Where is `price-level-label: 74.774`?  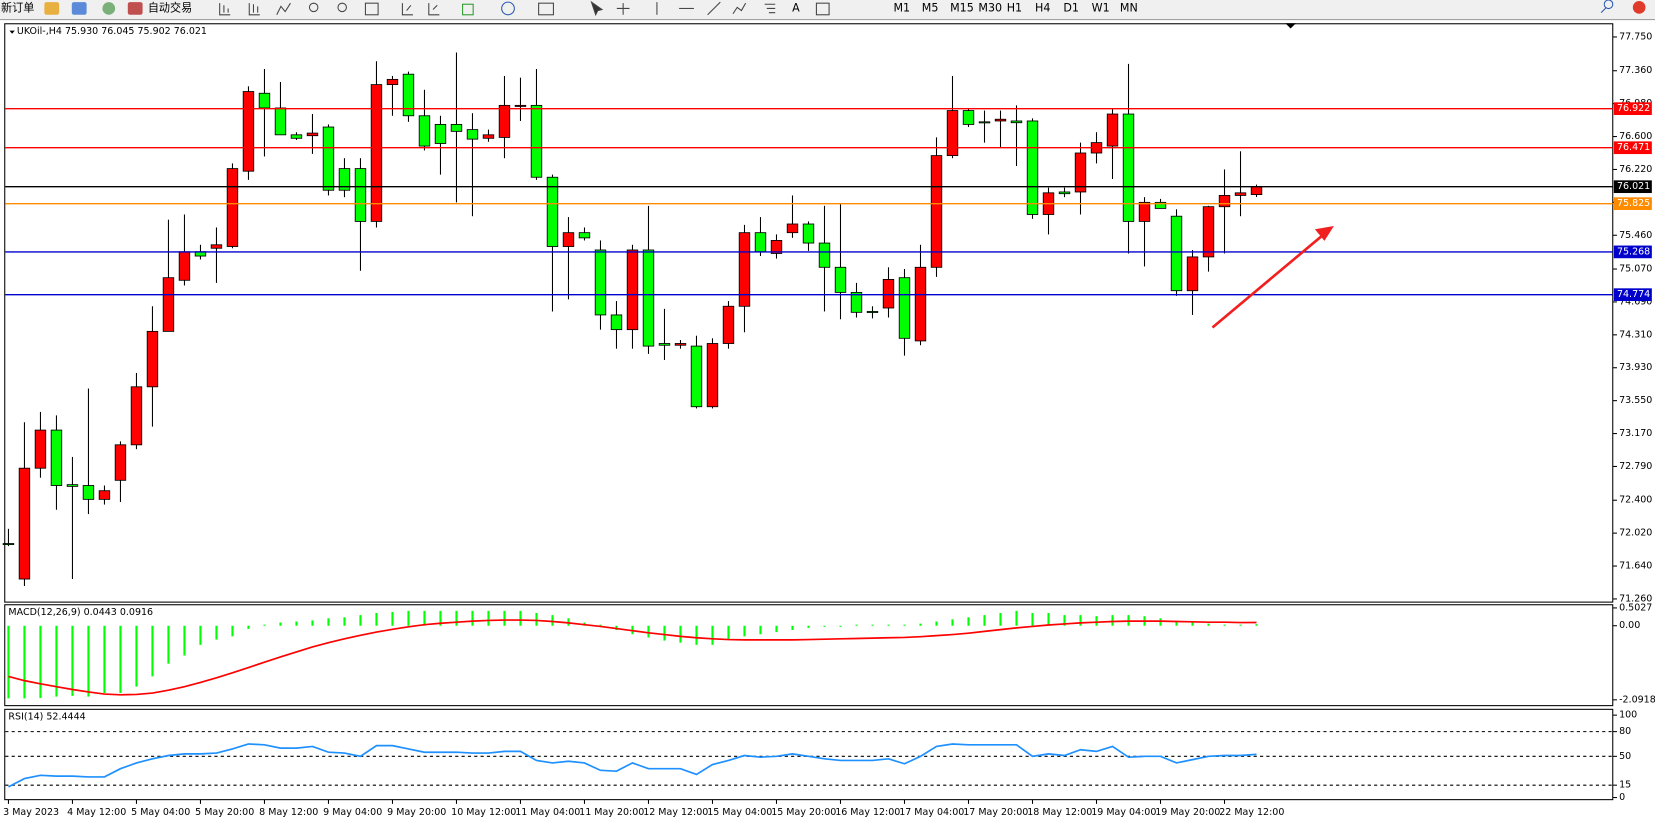 price-level-label: 74.774 is located at coordinates (1633, 294).